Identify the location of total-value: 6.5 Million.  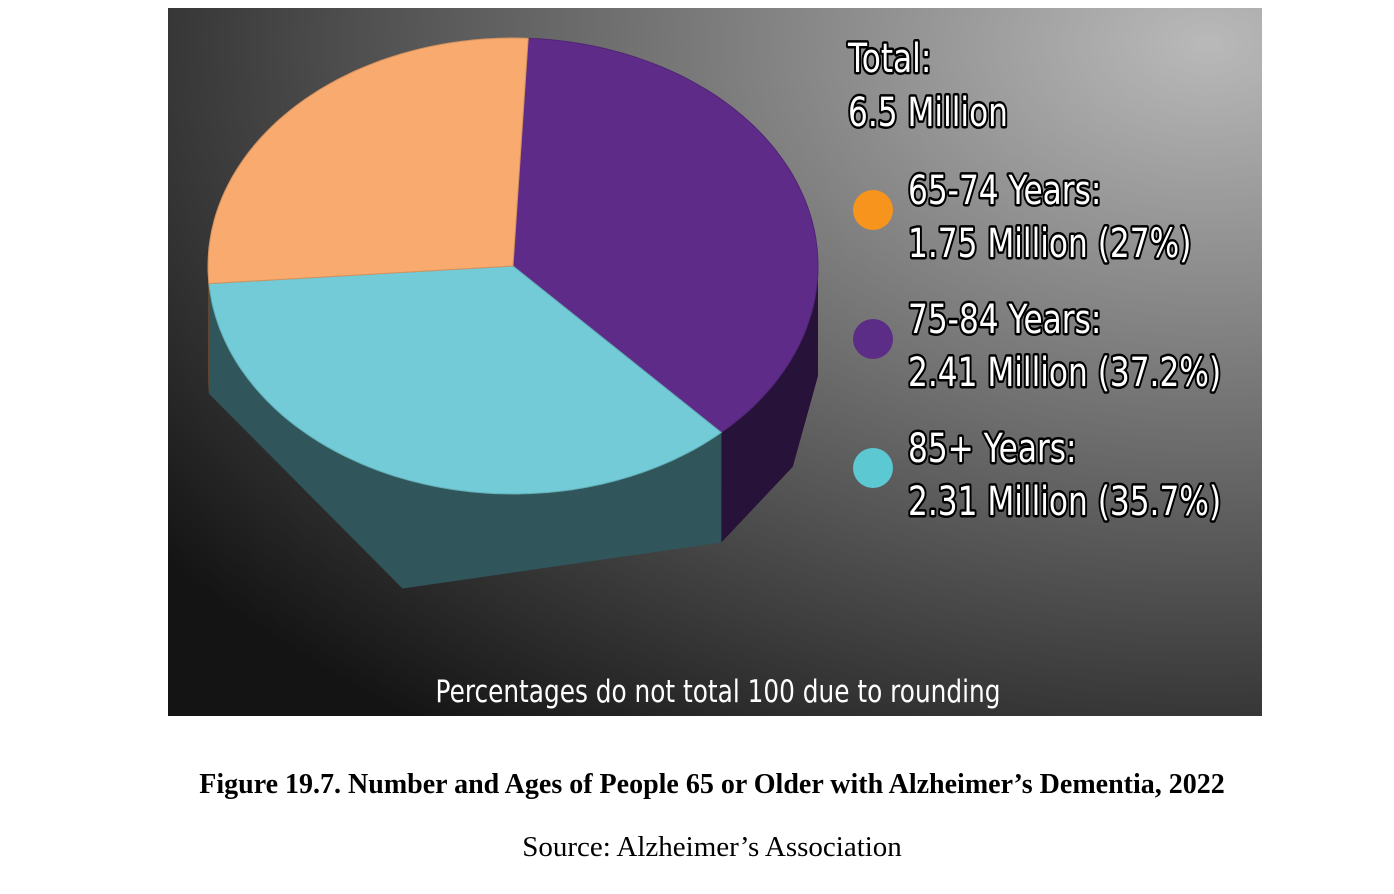
(928, 113).